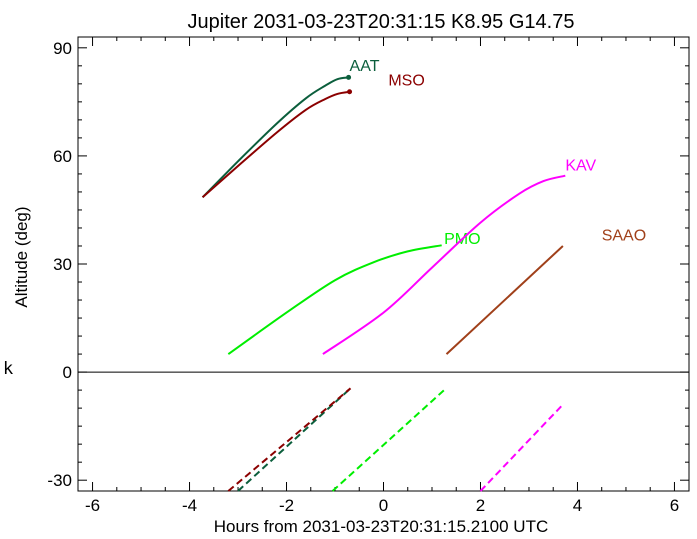  Describe the element at coordinates (349, 77) in the screenshot. I see `series-end-marker-aat` at that location.